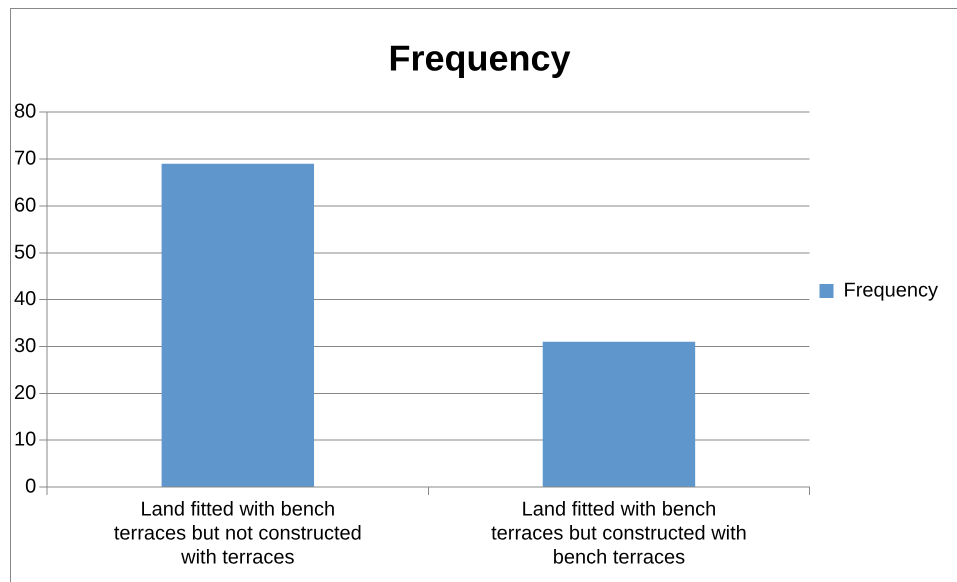 The height and width of the screenshot is (582, 957). I want to click on y-tick-label: 80, so click(25, 111).